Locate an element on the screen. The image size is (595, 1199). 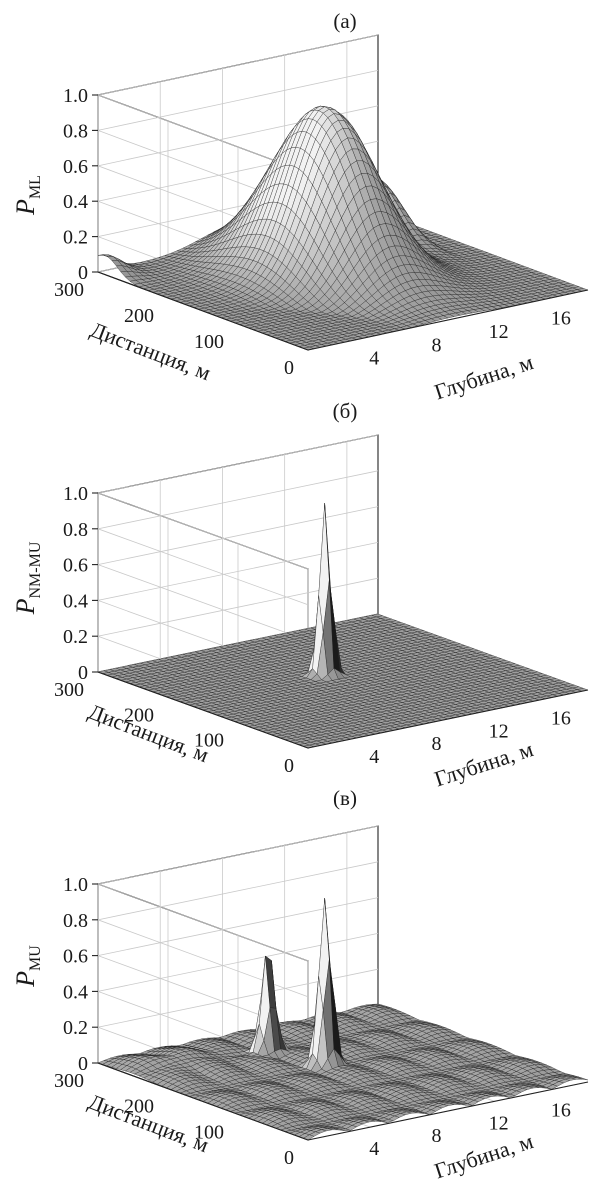
panel-a-z-axis-label: PML is located at coordinates (27, 195).